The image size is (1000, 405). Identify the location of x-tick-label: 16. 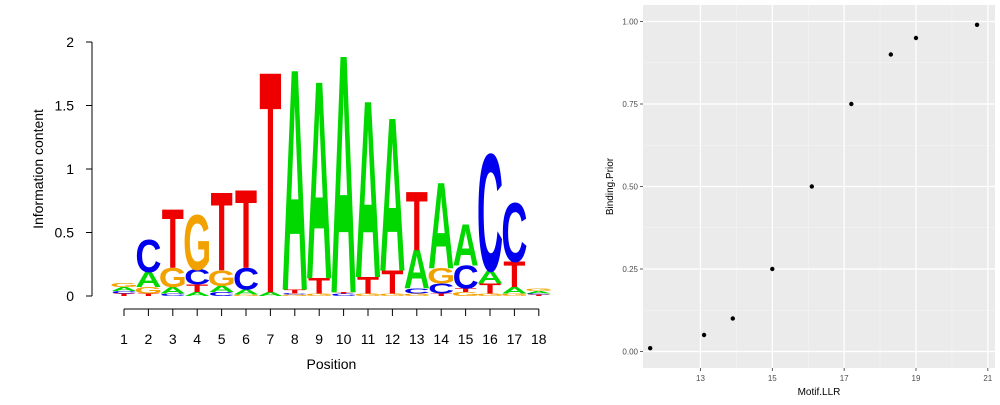
(490, 339).